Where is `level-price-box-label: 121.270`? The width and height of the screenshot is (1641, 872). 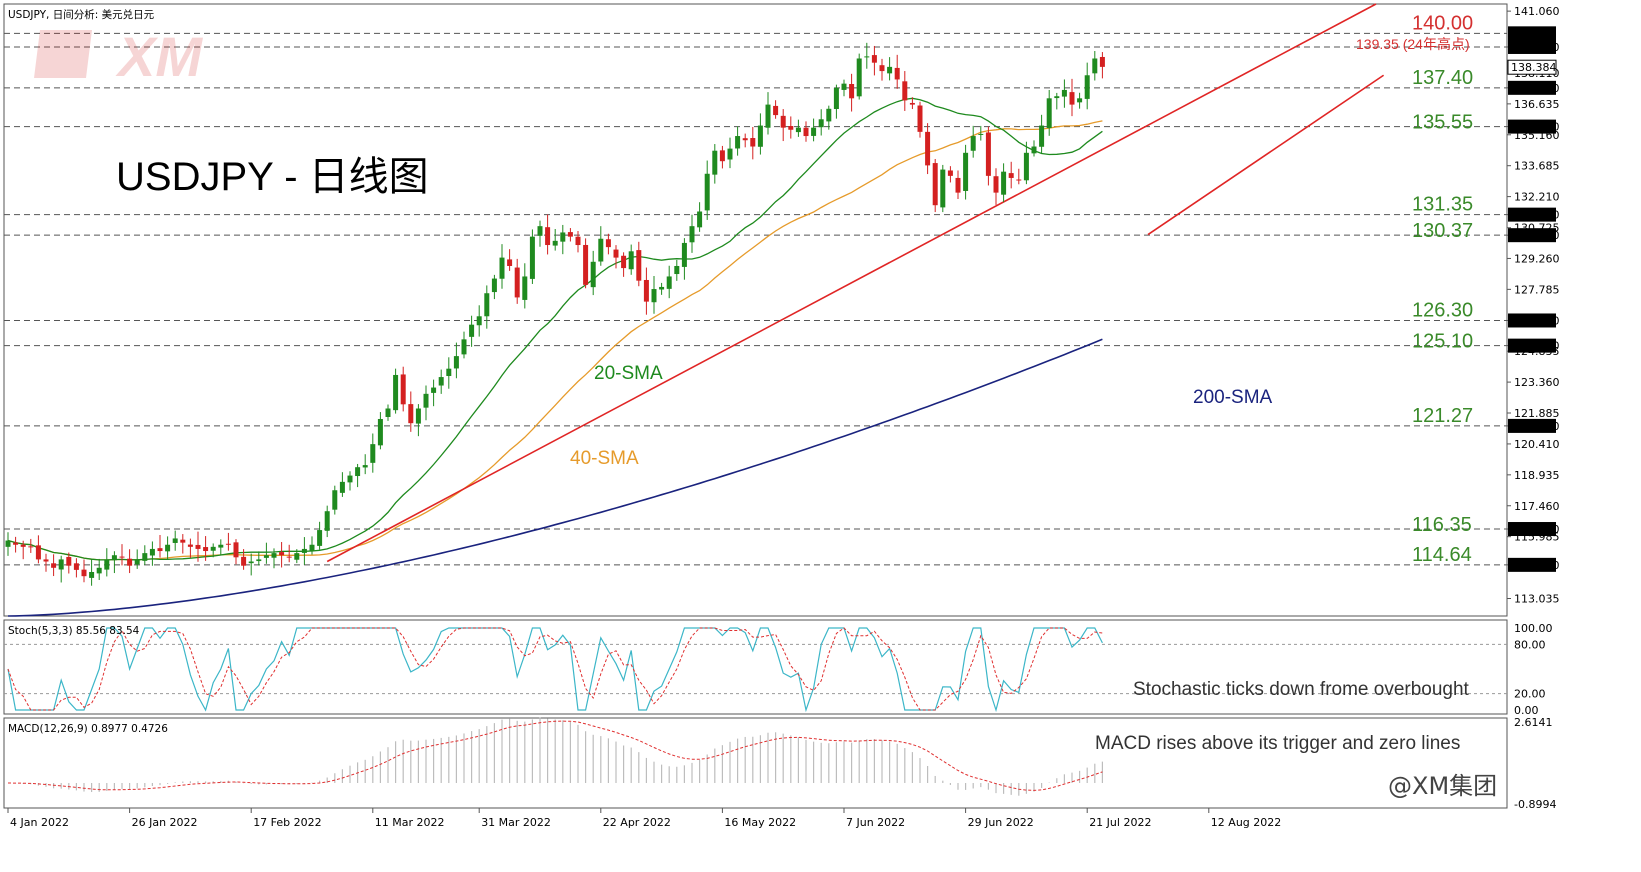 level-price-box-label: 121.270 is located at coordinates (1534, 426).